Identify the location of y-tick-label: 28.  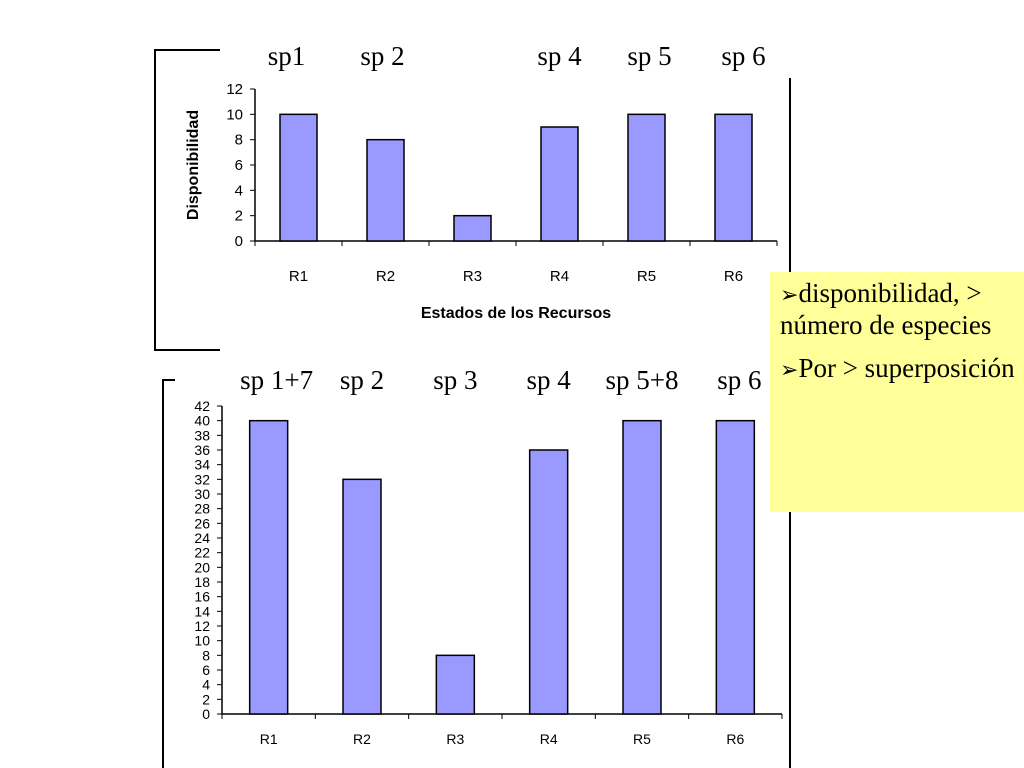
(202, 509).